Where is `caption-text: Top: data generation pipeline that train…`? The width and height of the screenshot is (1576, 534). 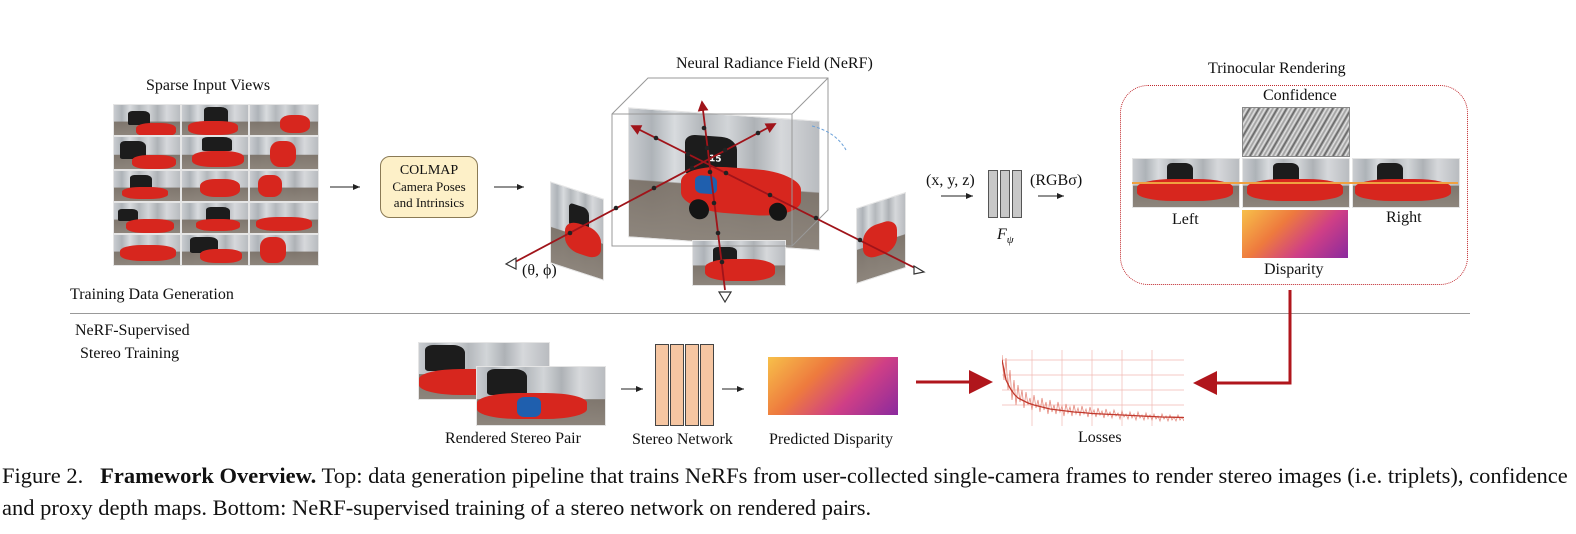
caption-text: Top: data generation pipeline that train… is located at coordinates (785, 491).